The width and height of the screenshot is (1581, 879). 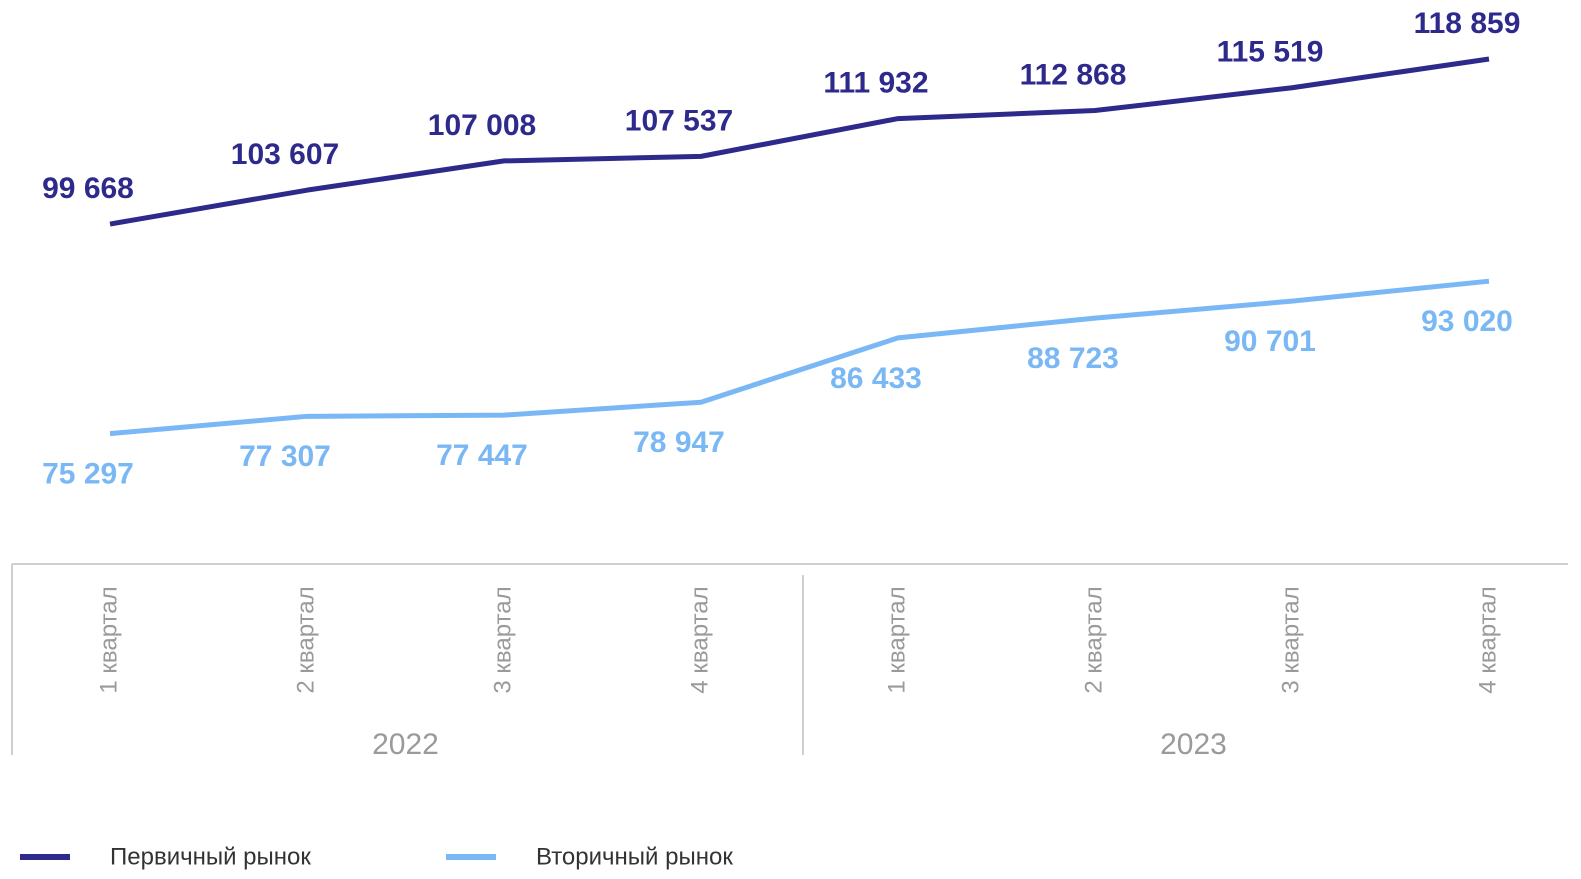 What do you see at coordinates (634, 856) in the screenshot?
I see `legend-label: Вторичный рынок` at bounding box center [634, 856].